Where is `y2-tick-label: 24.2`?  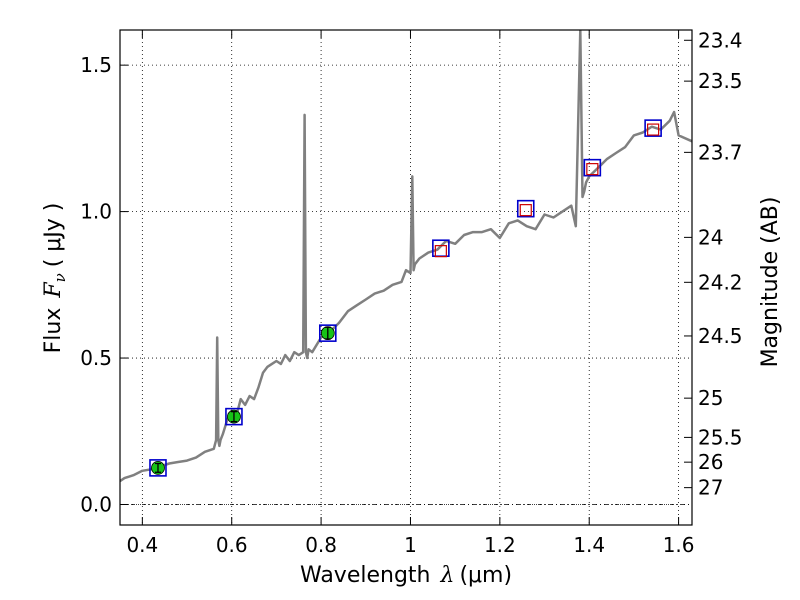
y2-tick-label: 24.2 is located at coordinates (720, 282).